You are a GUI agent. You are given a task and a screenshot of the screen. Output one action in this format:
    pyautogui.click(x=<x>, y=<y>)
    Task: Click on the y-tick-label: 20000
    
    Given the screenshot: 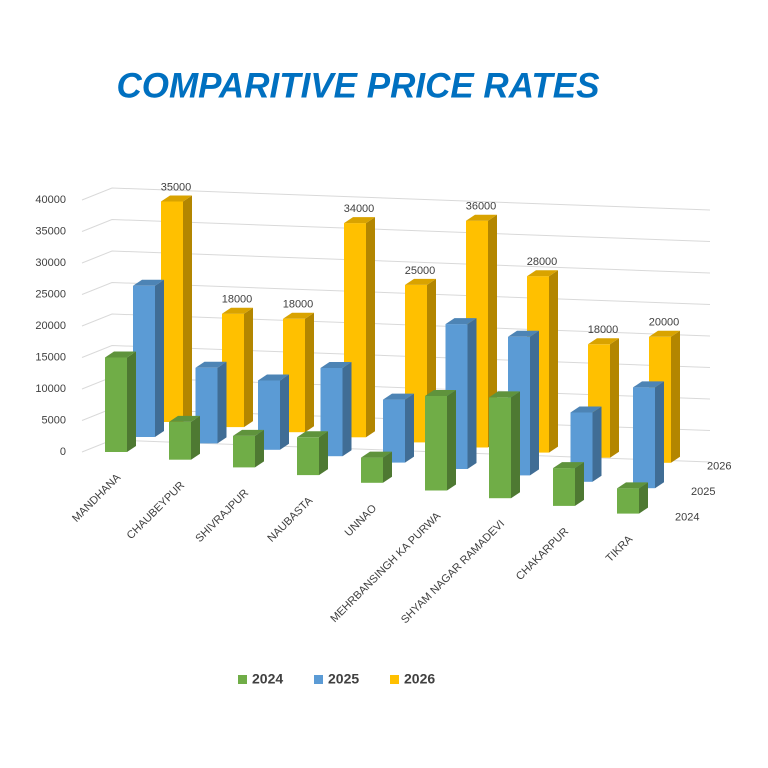 What is the action you would take?
    pyautogui.click(x=50, y=326)
    